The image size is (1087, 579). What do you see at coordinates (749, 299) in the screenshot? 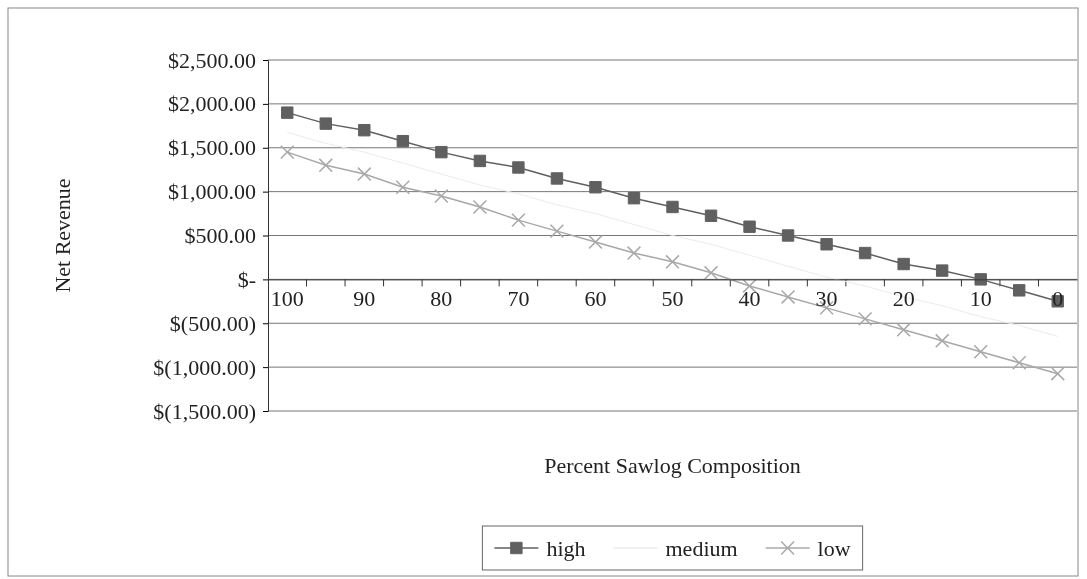
I see `x-tick-label: 40` at bounding box center [749, 299].